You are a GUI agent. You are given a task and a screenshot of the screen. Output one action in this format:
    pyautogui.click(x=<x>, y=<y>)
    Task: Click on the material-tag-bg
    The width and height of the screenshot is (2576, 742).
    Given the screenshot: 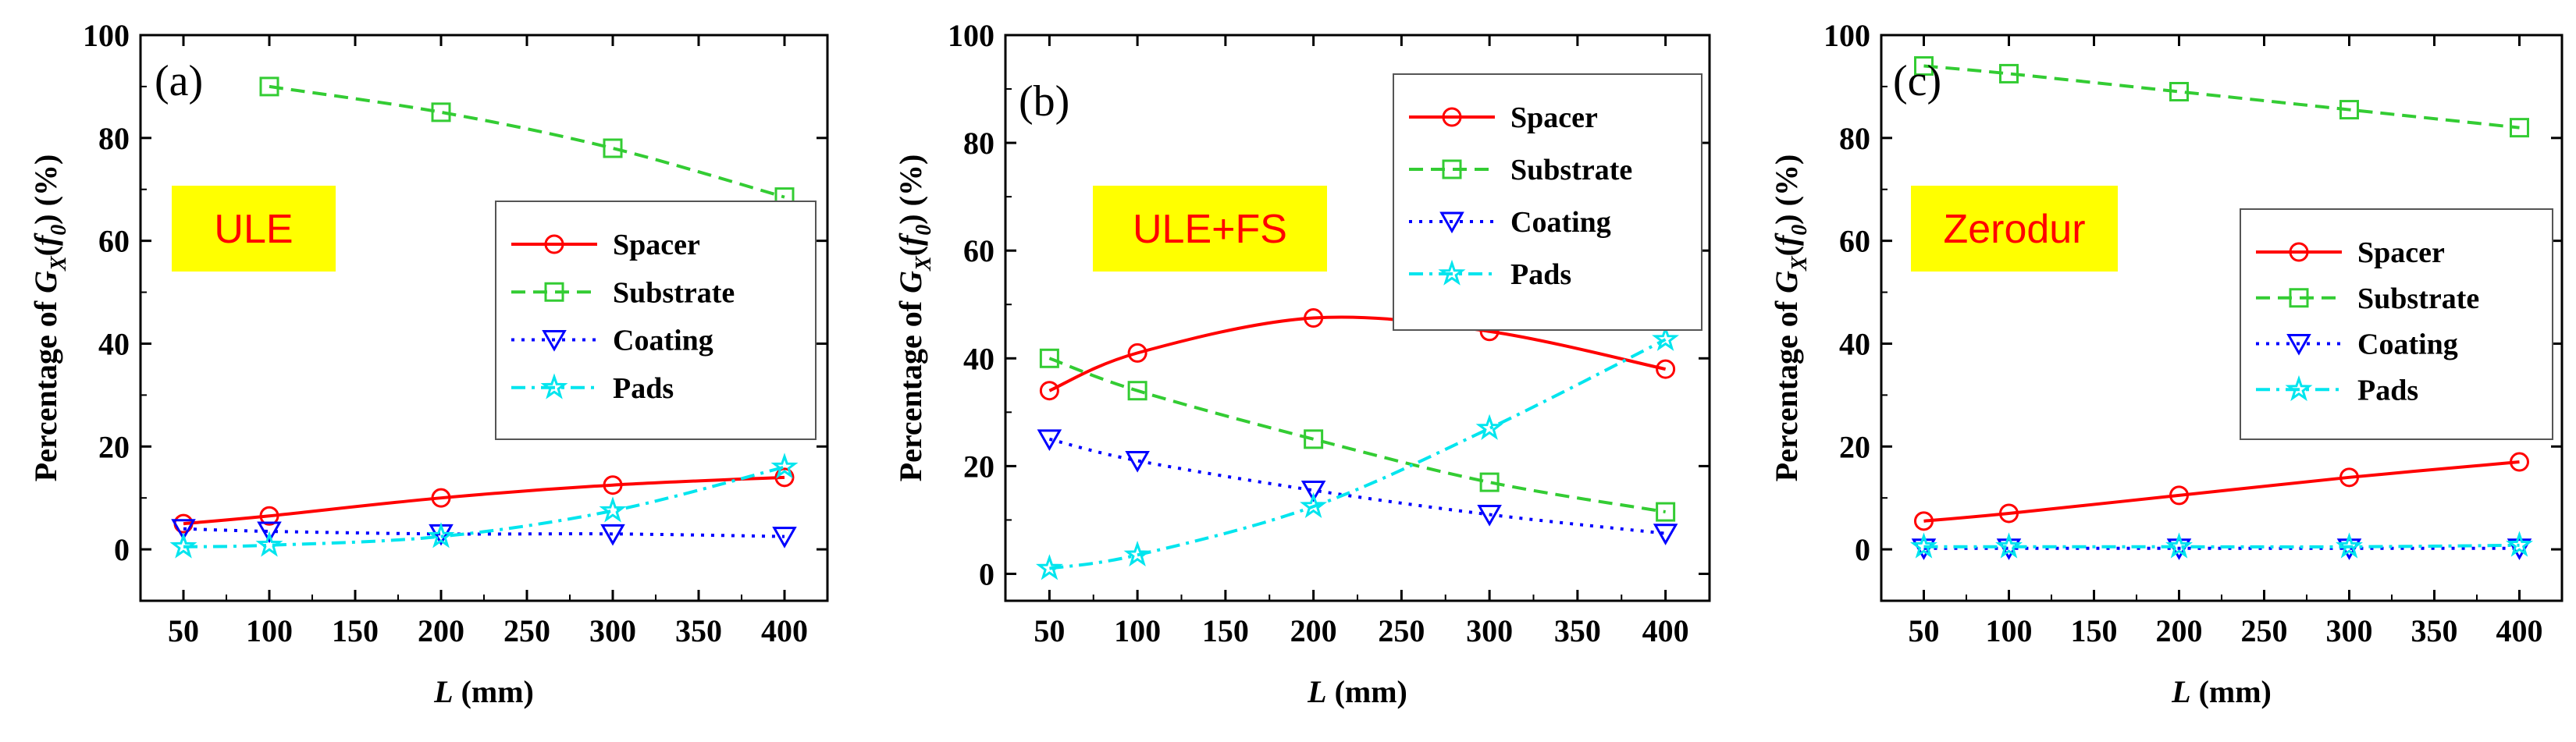 What is the action you would take?
    pyautogui.click(x=2015, y=229)
    